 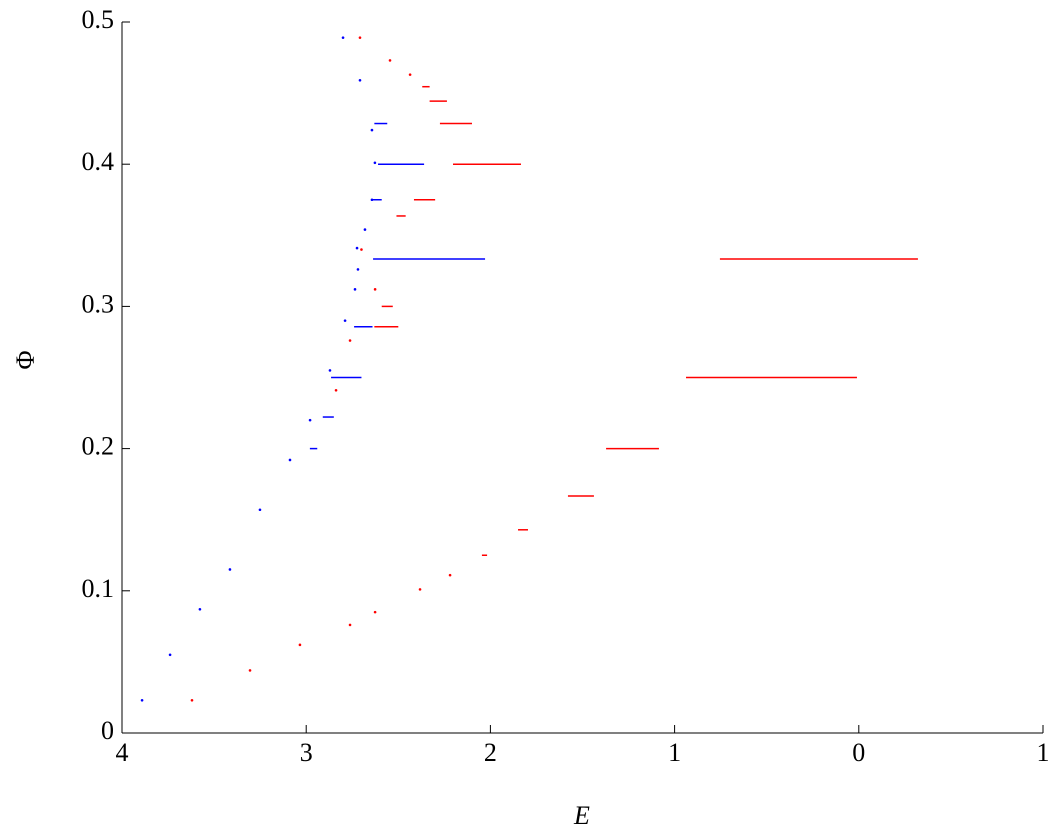 I want to click on y-tick-label: 0.5, so click(x=98, y=19).